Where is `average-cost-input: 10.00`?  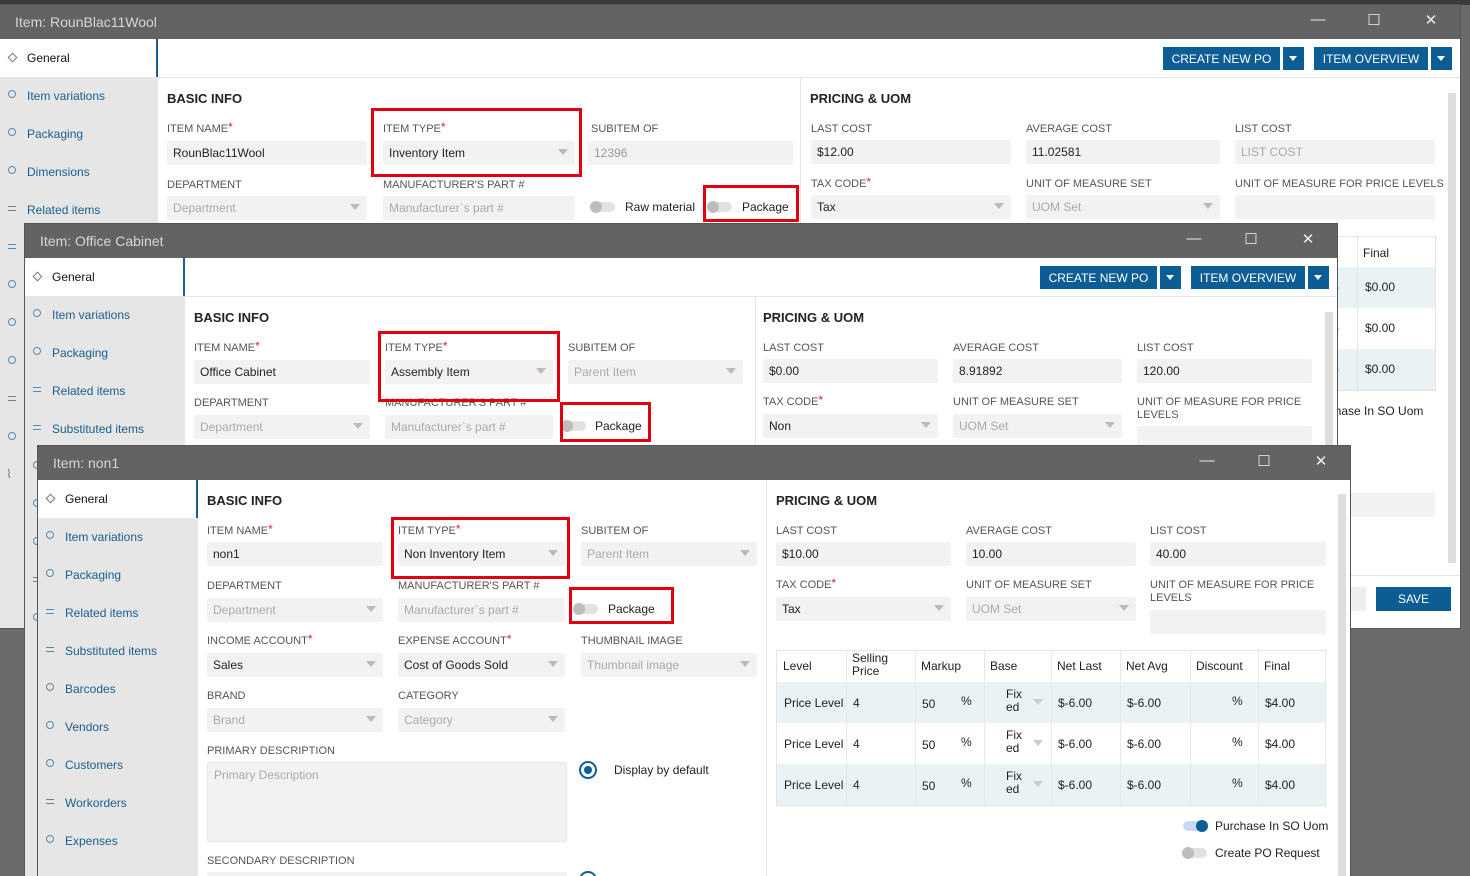 average-cost-input: 10.00 is located at coordinates (1051, 554).